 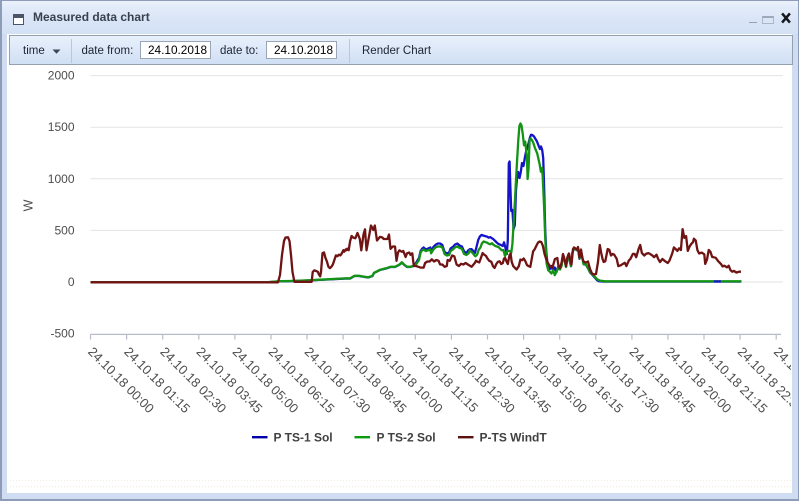 What do you see at coordinates (406, 438) in the screenshot?
I see `svg-text: P TS-2 Sol` at bounding box center [406, 438].